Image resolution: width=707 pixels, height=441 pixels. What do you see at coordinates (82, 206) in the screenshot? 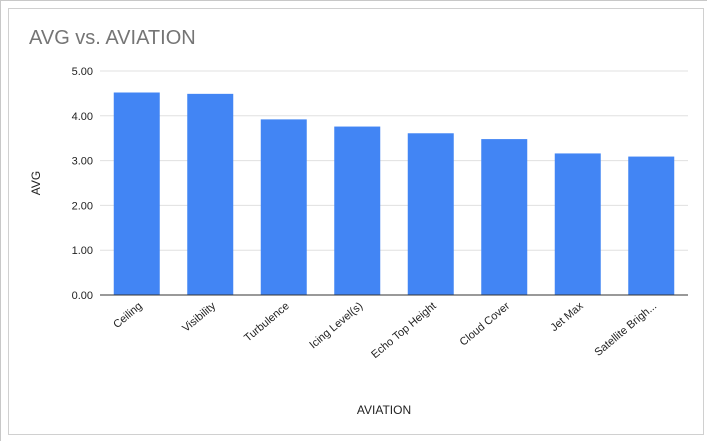
I see `y-tick-label: 2.00` at bounding box center [82, 206].